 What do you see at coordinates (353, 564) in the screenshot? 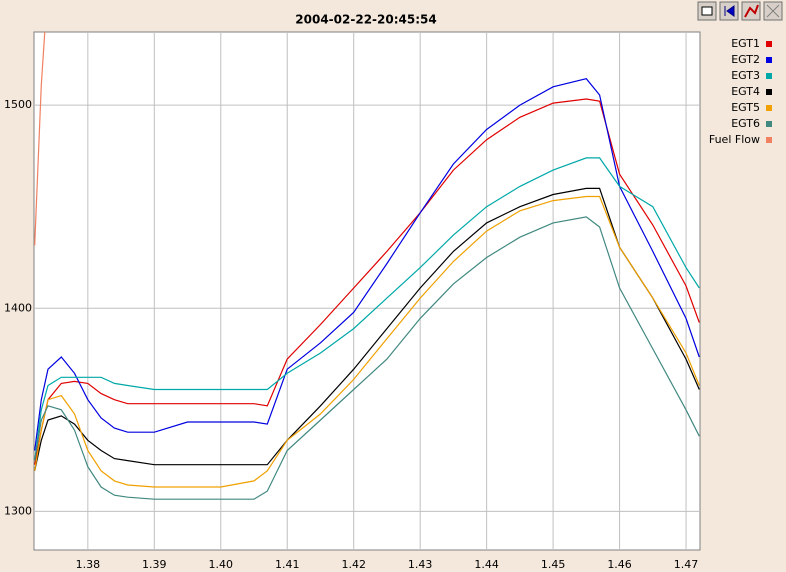
I see `x-tick-label: 1.42` at bounding box center [353, 564].